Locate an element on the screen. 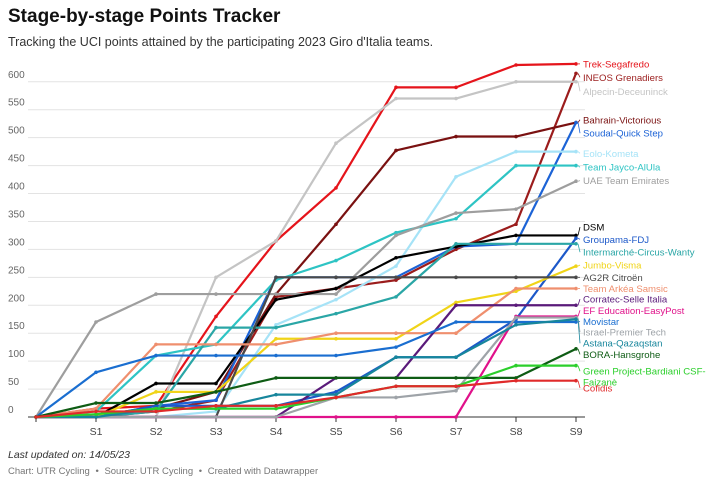  x-tick-label: S4 is located at coordinates (276, 432).